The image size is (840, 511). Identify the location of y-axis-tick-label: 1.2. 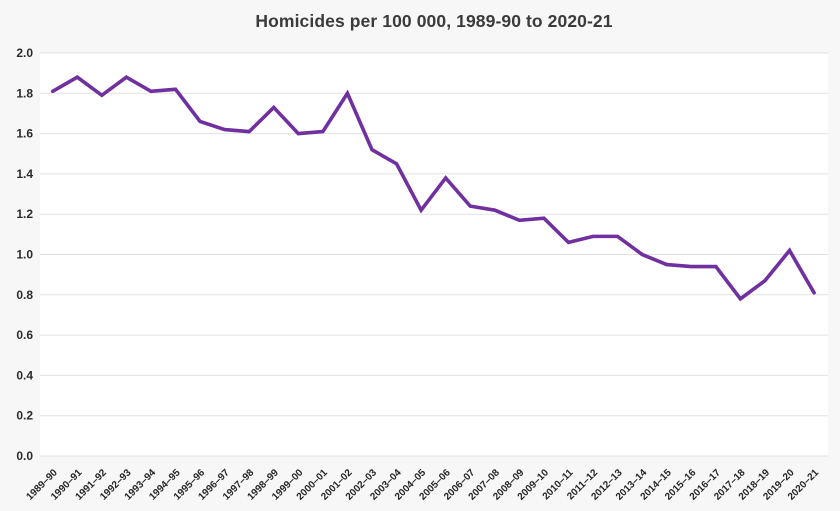
(24, 214).